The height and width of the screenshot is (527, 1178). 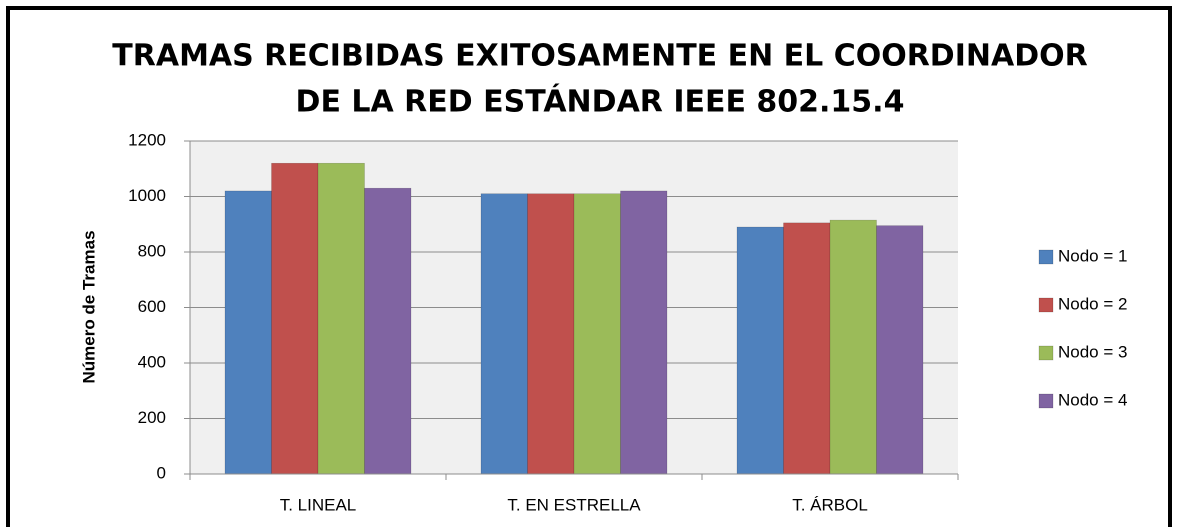 I want to click on x-tick-label: T. LINEAL, so click(x=318, y=504).